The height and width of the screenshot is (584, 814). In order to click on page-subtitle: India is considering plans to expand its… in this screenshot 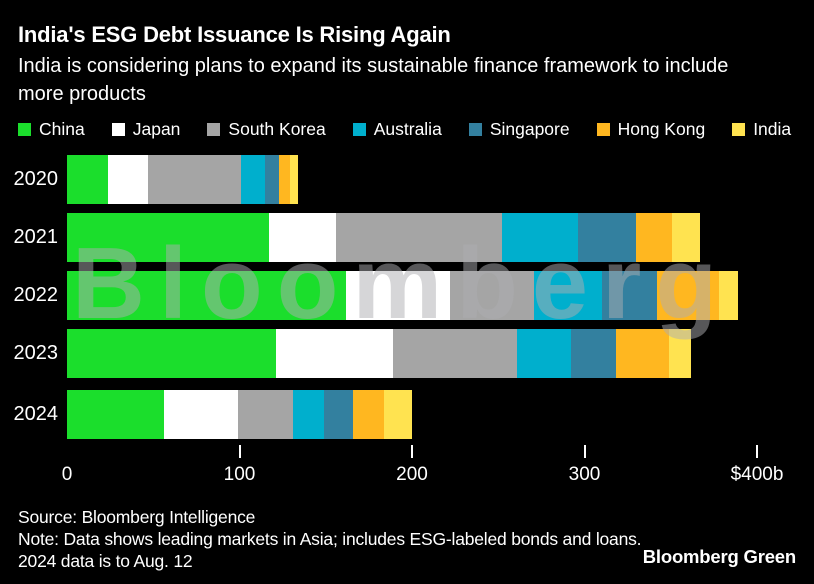, I will do `click(373, 80)`.